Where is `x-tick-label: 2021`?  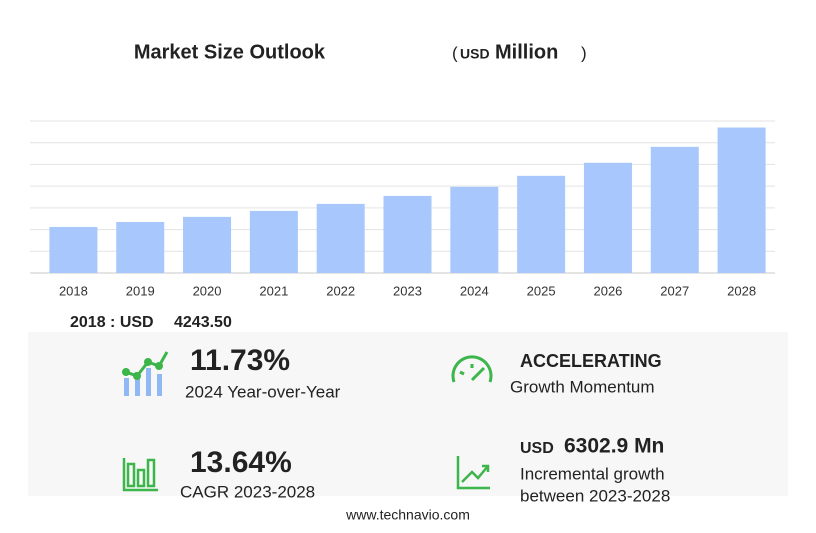
x-tick-label: 2021 is located at coordinates (273, 290).